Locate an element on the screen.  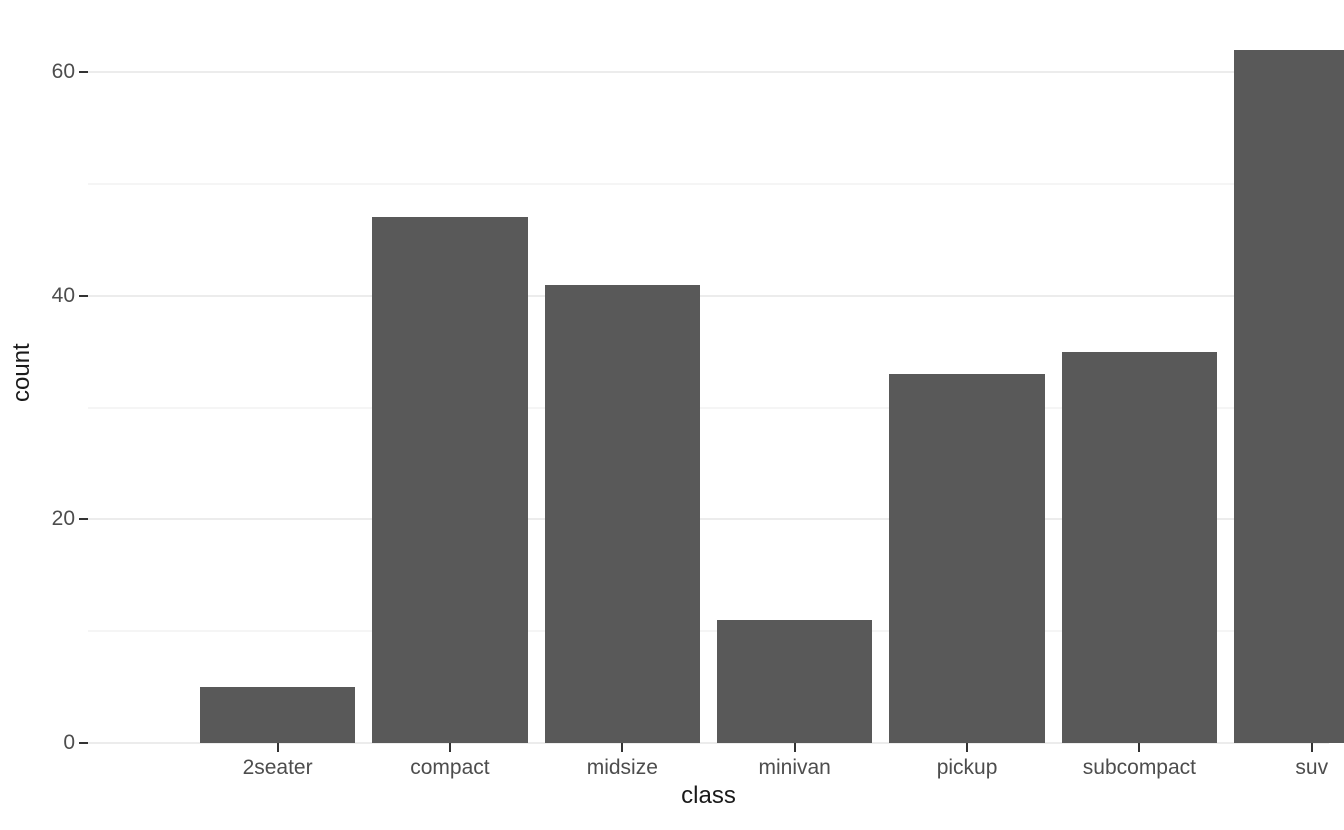
x-tick-label: suv is located at coordinates (1312, 767).